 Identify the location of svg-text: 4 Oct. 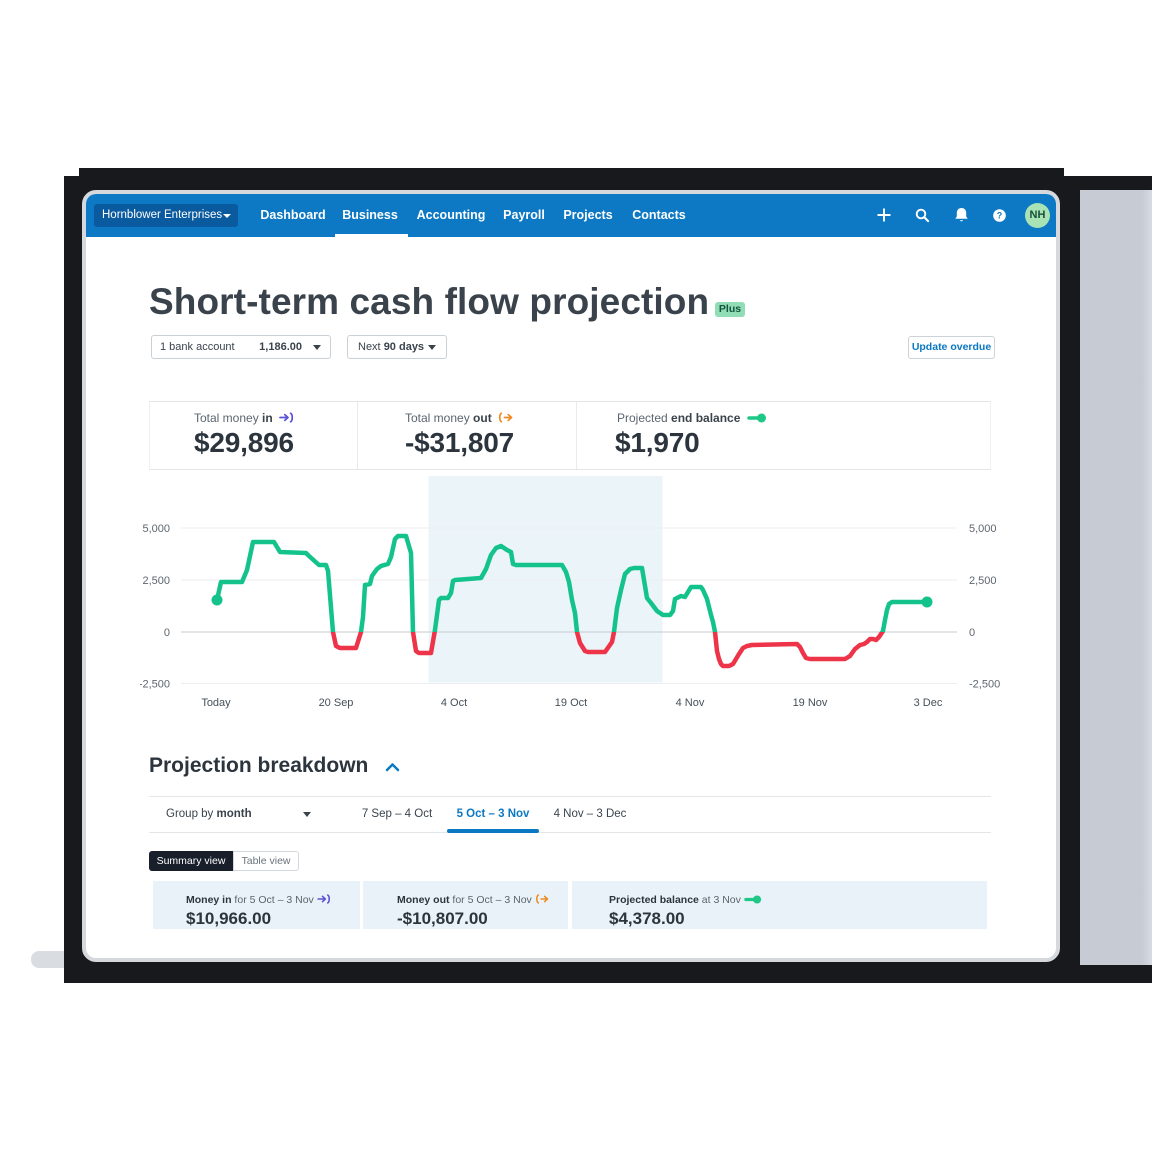
(454, 703).